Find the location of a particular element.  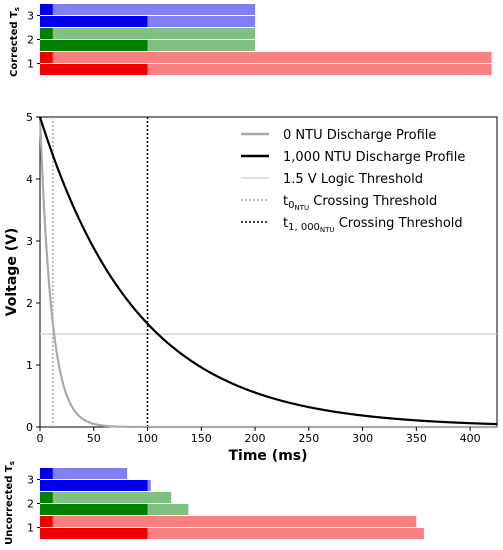

y-tick-label-4: 4 is located at coordinates (29, 179).